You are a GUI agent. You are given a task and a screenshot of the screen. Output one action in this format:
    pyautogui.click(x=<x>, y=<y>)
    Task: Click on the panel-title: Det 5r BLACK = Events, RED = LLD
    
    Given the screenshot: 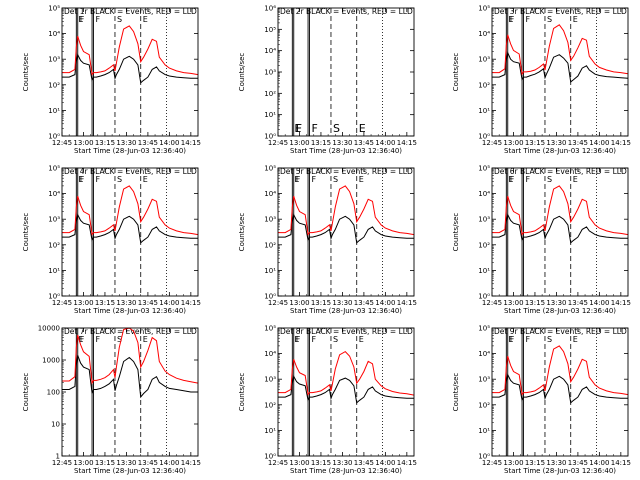 What is the action you would take?
    pyautogui.click(x=346, y=171)
    